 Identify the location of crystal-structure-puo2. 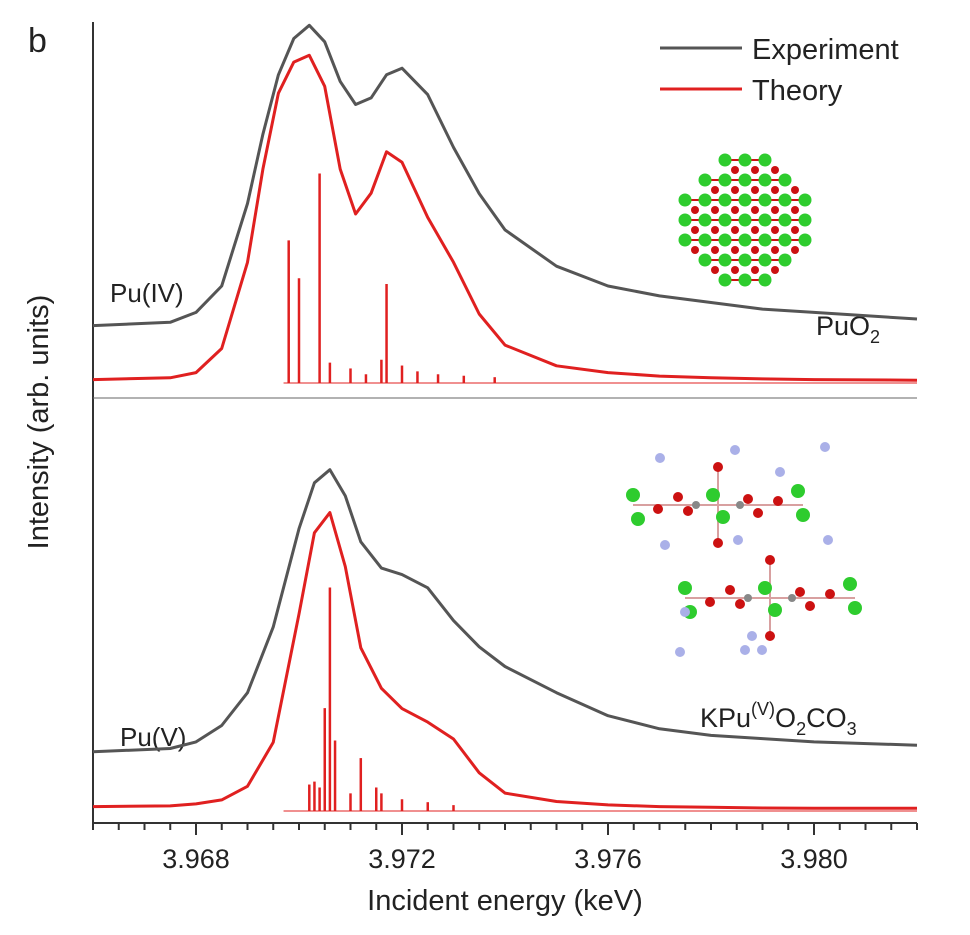
(745, 220).